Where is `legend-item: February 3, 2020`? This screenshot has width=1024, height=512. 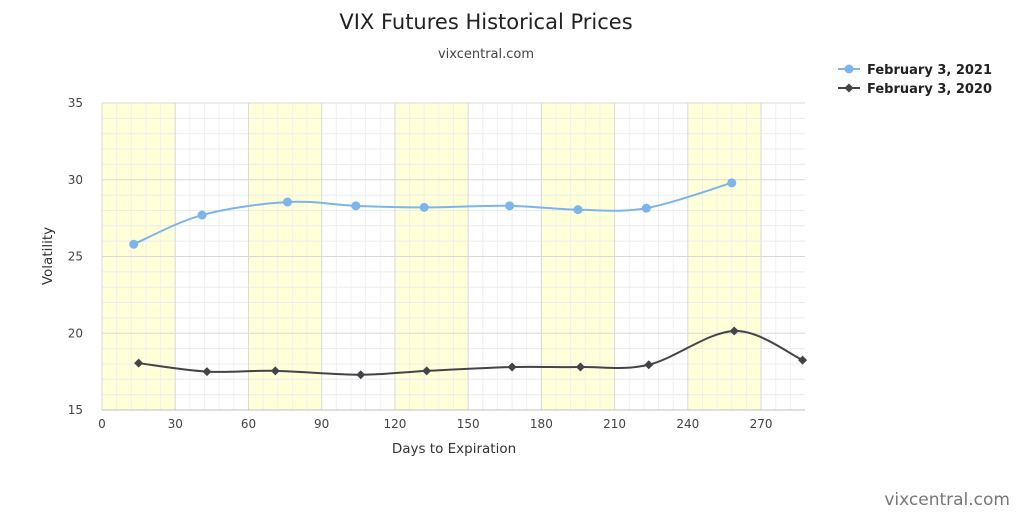 legend-item: February 3, 2020 is located at coordinates (915, 89).